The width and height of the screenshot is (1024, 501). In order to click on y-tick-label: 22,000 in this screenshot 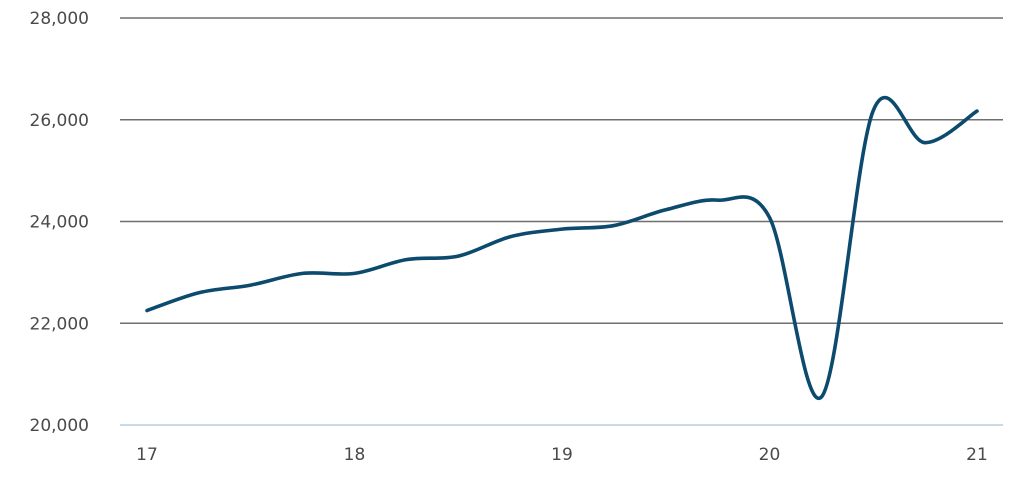, I will do `click(59, 324)`.